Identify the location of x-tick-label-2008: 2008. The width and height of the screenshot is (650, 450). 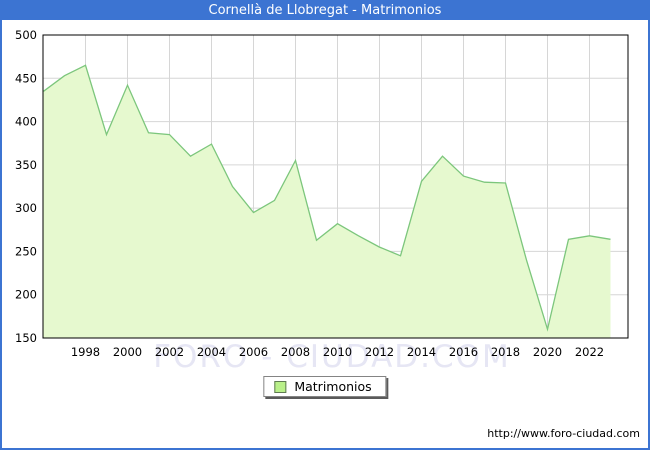
(295, 352).